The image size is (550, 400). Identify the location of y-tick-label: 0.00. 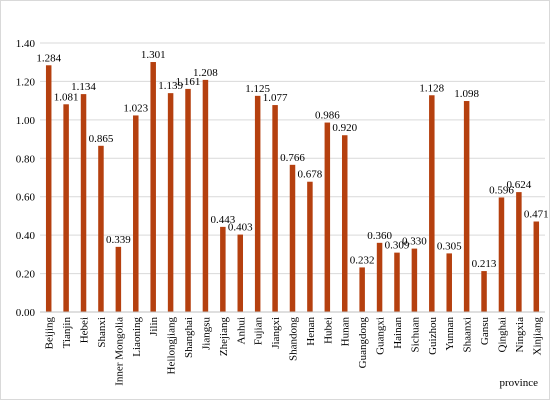
(26, 313).